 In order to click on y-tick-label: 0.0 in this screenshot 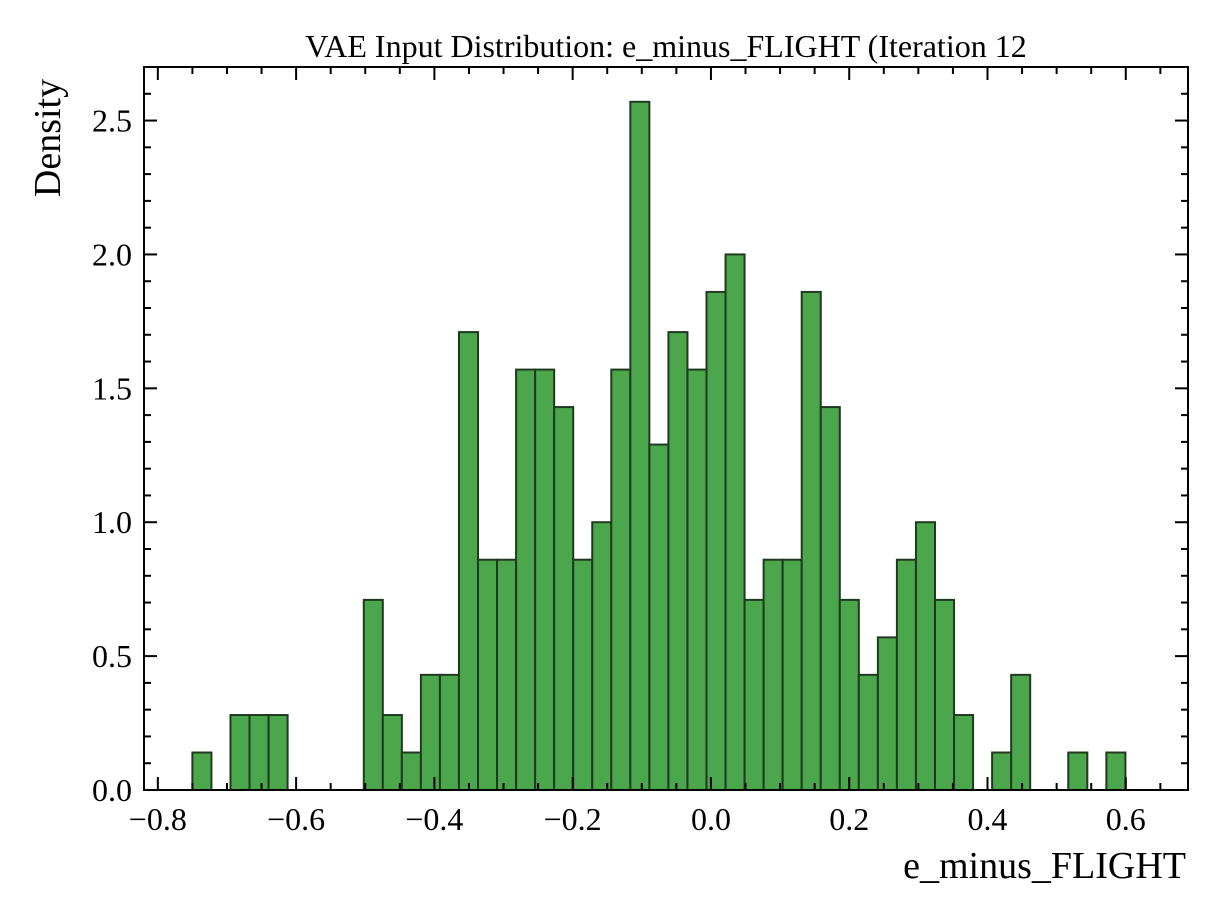, I will do `click(112, 790)`.